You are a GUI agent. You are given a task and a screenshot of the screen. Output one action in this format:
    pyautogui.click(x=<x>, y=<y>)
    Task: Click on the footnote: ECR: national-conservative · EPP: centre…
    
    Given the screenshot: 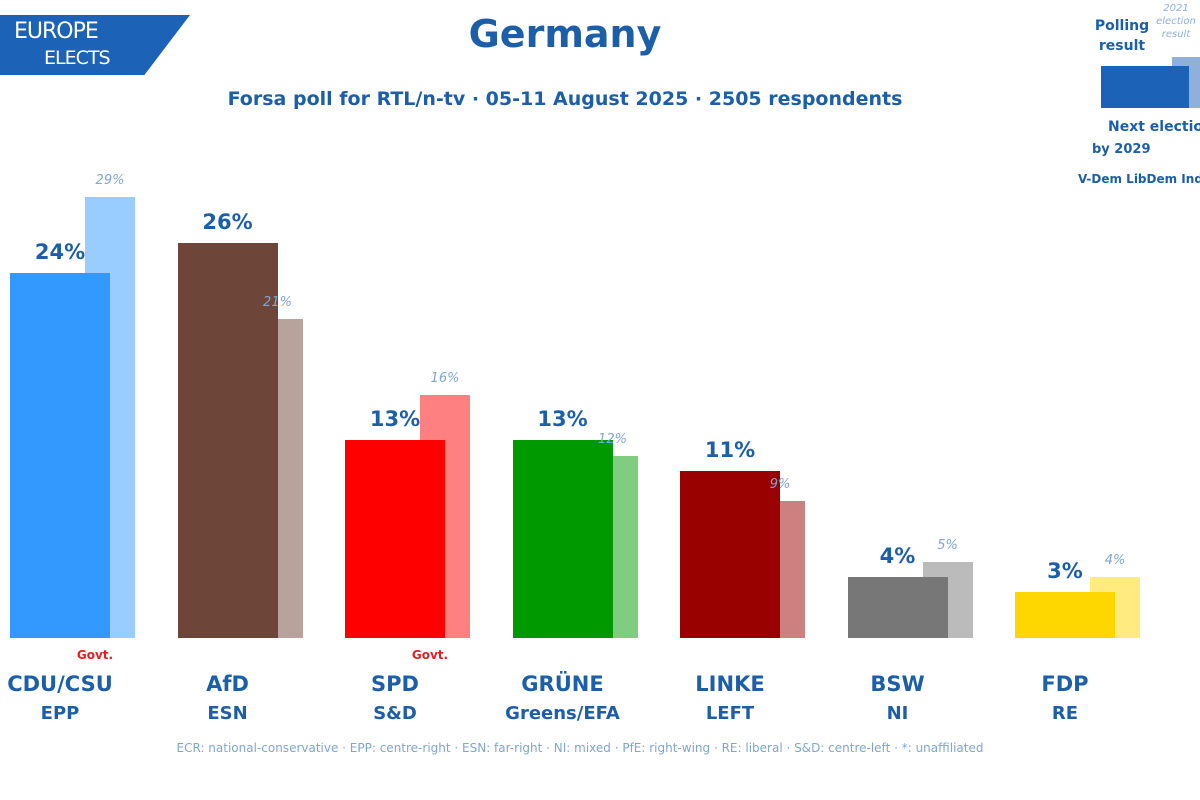 What is the action you would take?
    pyautogui.click(x=580, y=748)
    